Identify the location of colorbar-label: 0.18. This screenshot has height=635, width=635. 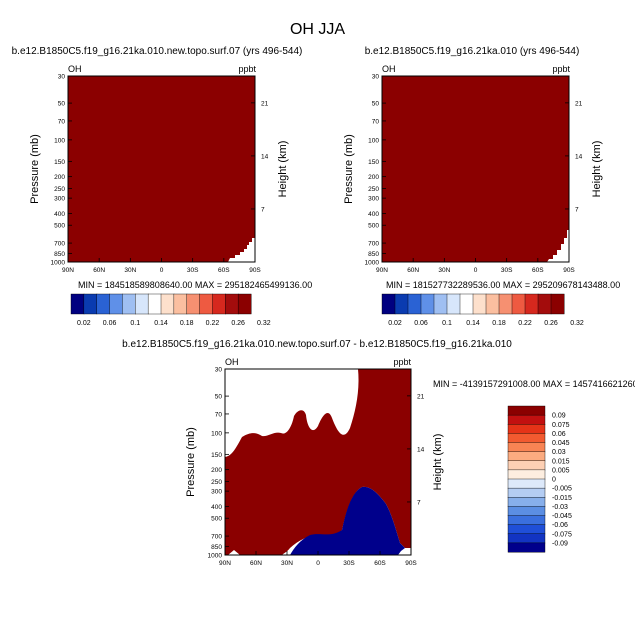
(499, 323).